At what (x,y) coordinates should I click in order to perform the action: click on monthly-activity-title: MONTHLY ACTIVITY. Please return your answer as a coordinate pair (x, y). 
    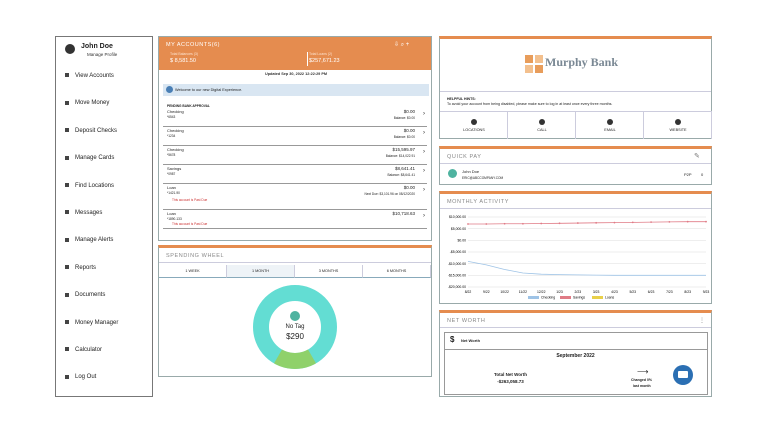
    Looking at the image, I should click on (575, 201).